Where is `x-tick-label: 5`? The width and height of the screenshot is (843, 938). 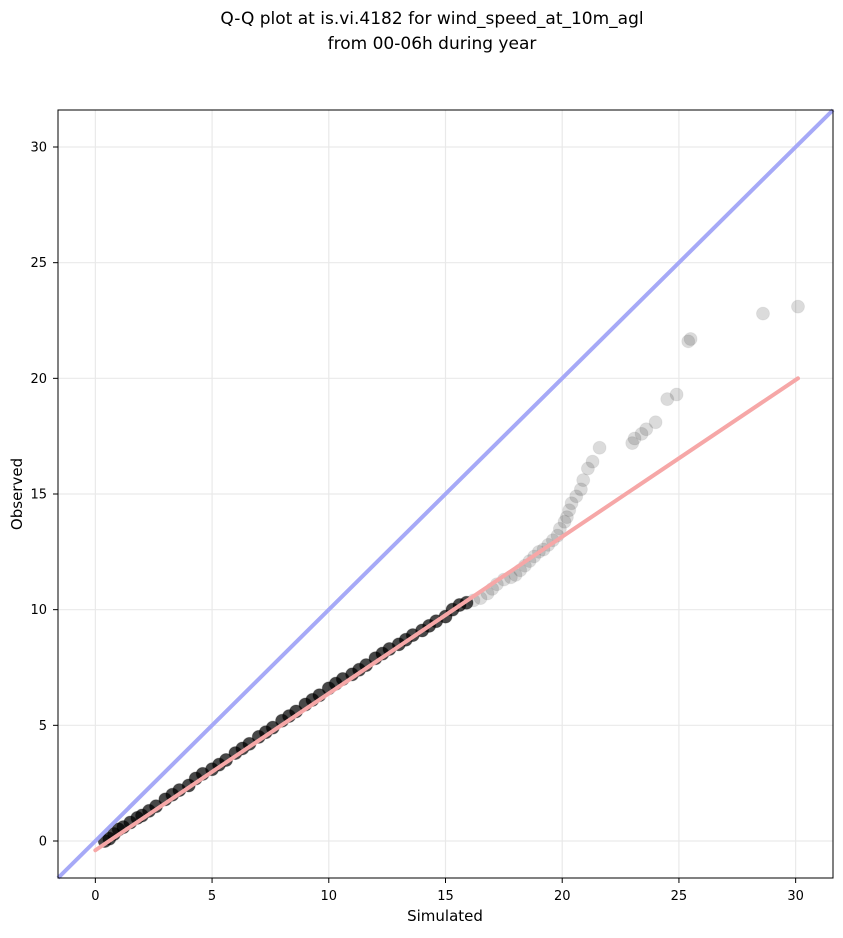
x-tick-label: 5 is located at coordinates (212, 896).